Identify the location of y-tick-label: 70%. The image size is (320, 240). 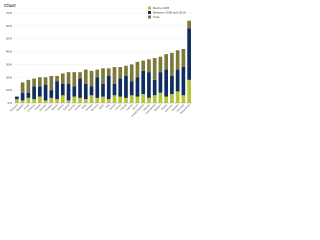
(9, 13).